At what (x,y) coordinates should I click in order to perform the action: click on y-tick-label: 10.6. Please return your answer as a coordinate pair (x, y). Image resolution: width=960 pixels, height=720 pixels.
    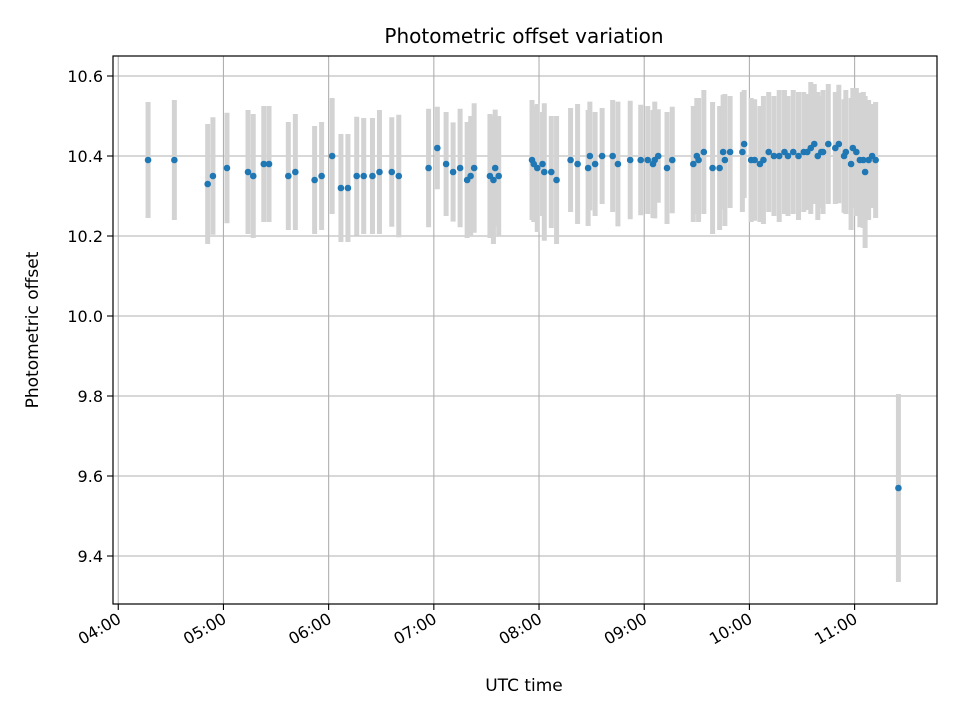
    Looking at the image, I should click on (85, 76).